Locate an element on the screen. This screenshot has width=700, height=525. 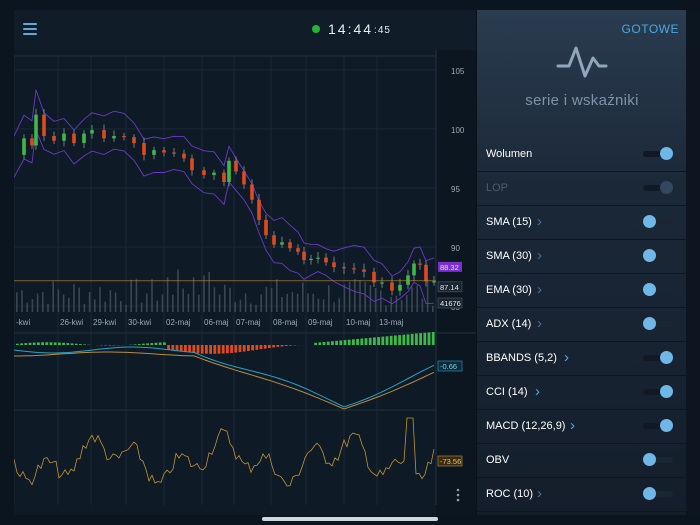
indicator-row: OBV is located at coordinates (582, 461).